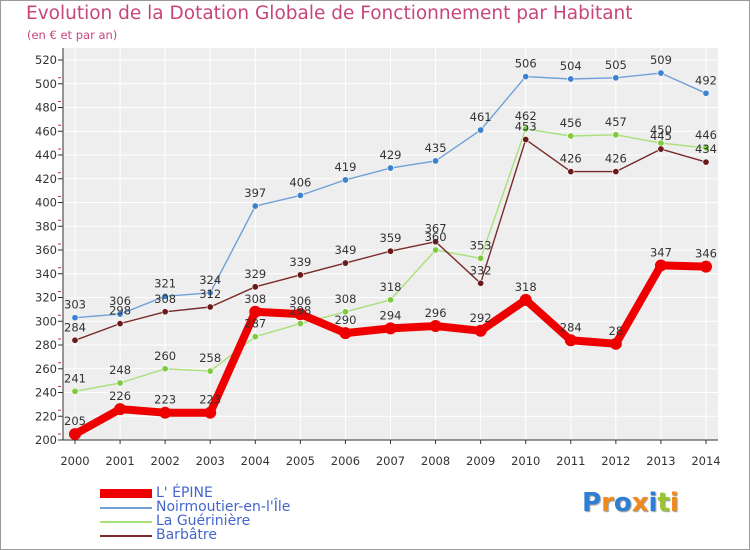  Describe the element at coordinates (186, 535) in the screenshot. I see `legend-label: Barbâtre` at that location.